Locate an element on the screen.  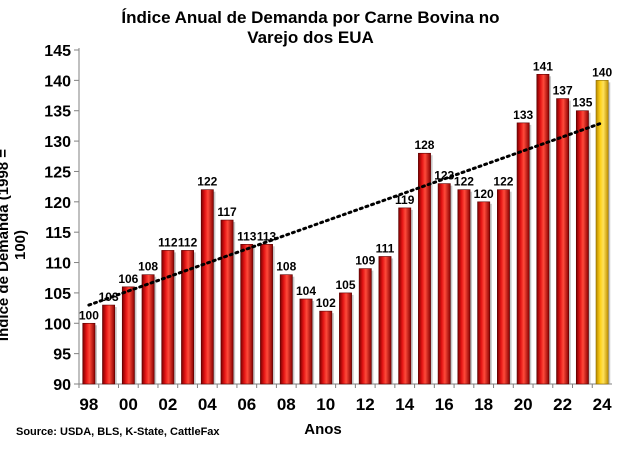
y-tick-label: 110 is located at coordinates (58, 264).